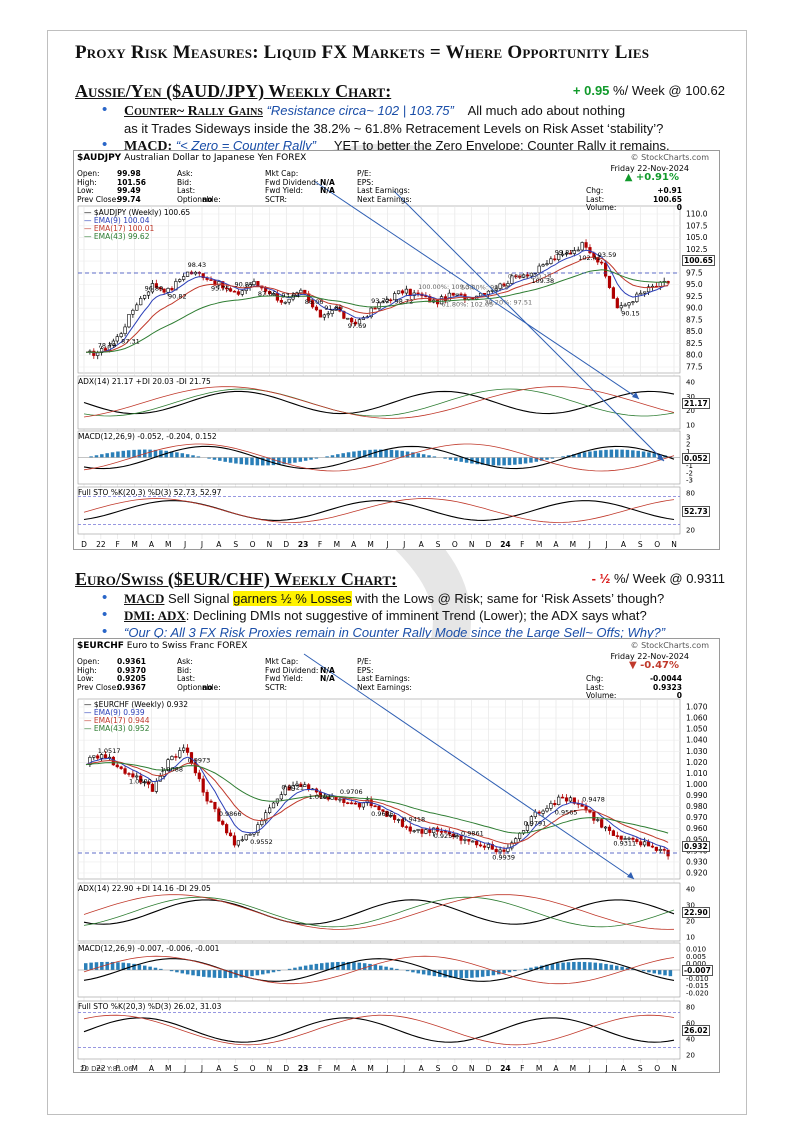 The image size is (794, 1144). What do you see at coordinates (689, 481) in the screenshot?
I see `indicator-axis-tick: -3` at bounding box center [689, 481].